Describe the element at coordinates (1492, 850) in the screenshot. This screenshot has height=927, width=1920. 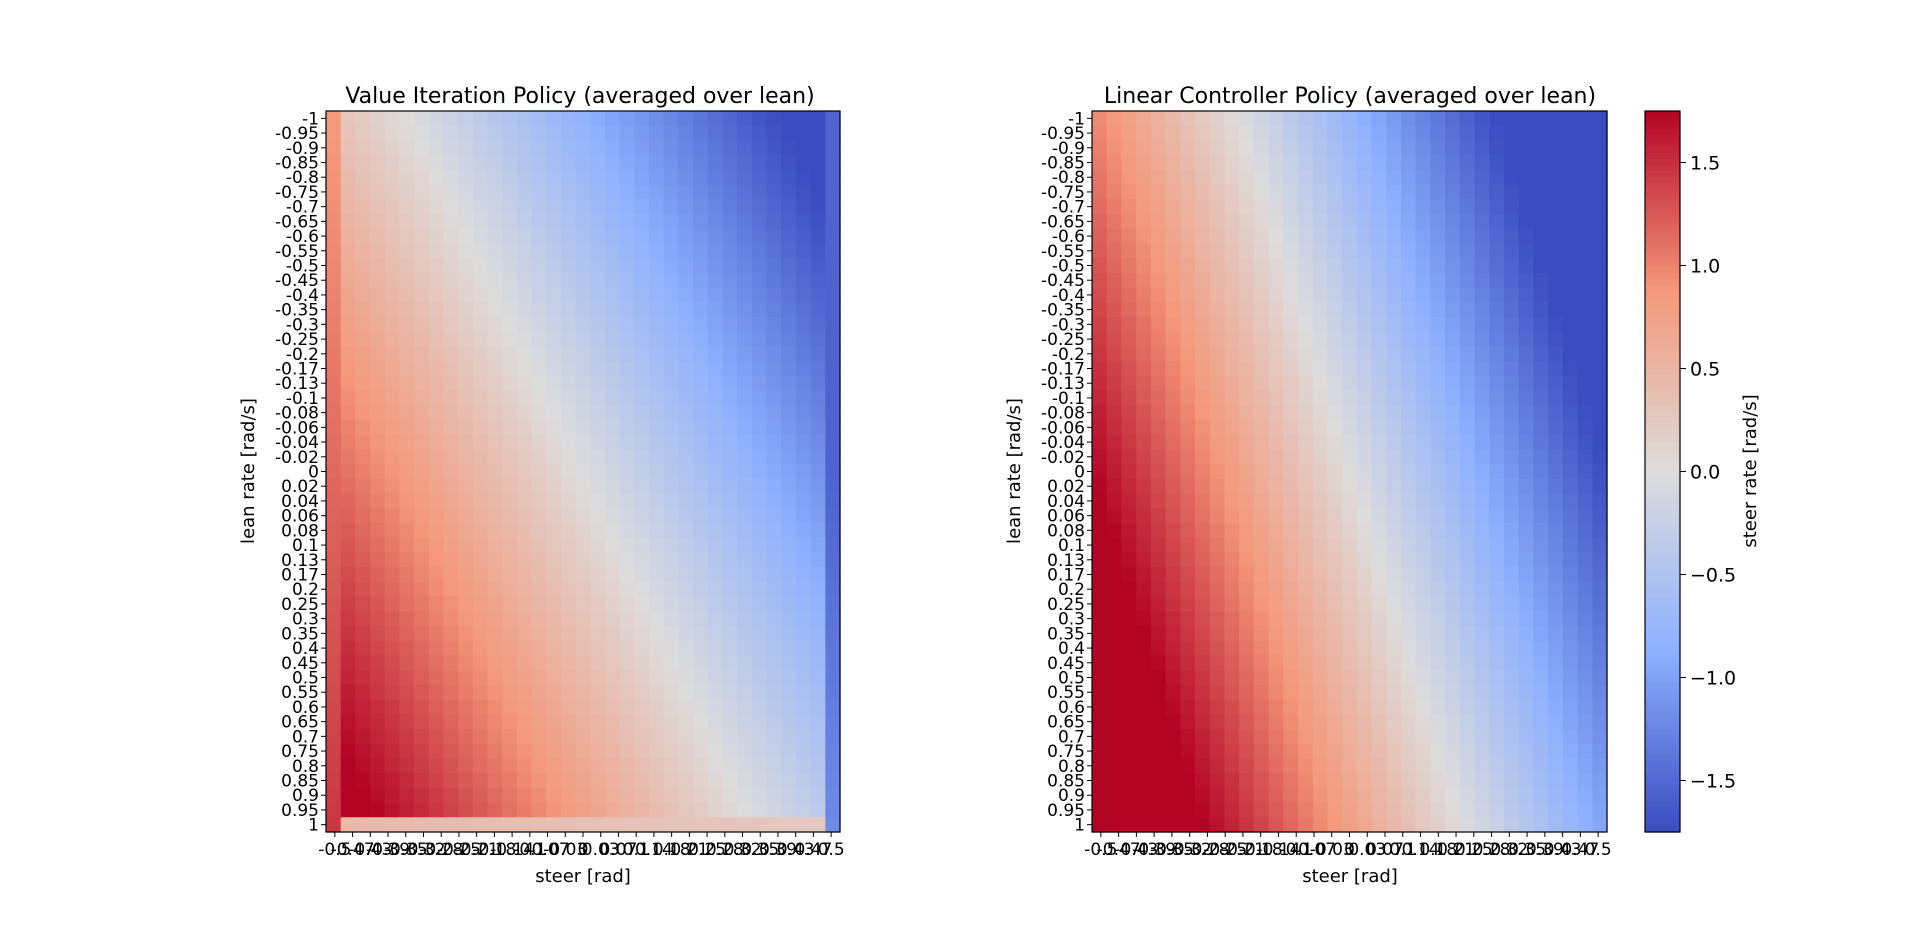
I see `x-tick-label: 0.28` at that location.